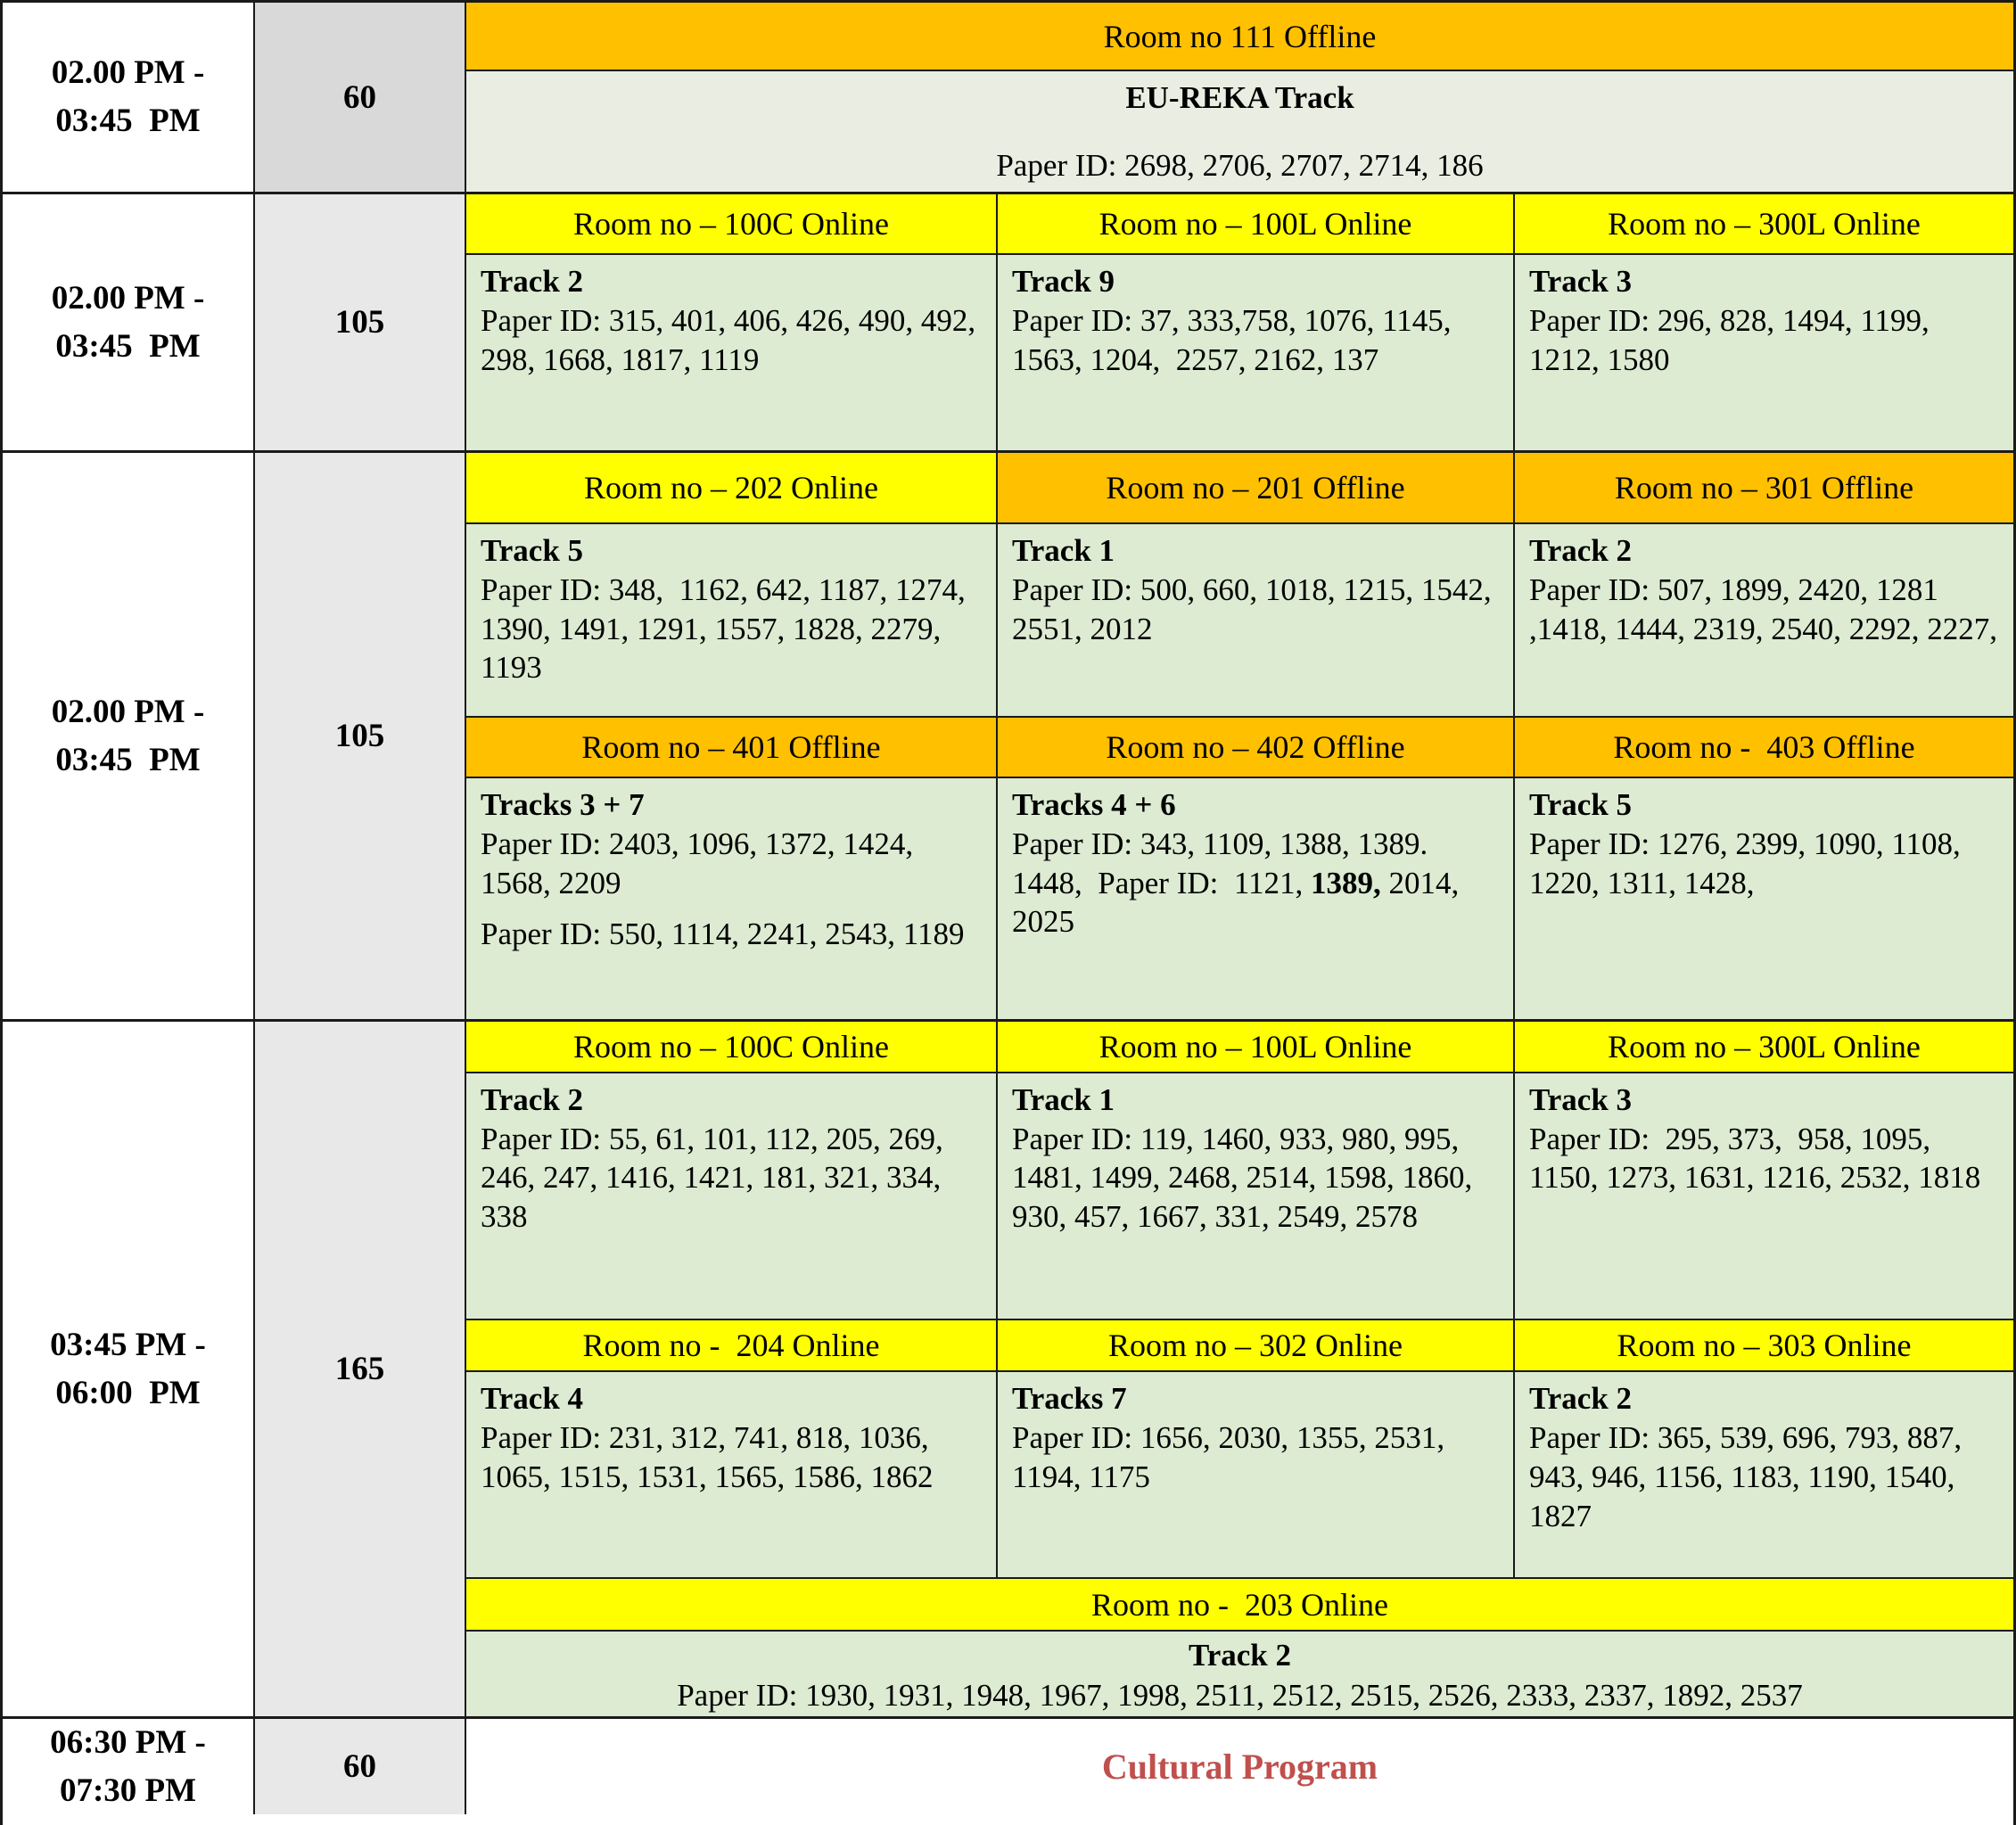 The width and height of the screenshot is (2016, 1825). I want to click on track-label: Tracks 3 + 7, so click(563, 804).